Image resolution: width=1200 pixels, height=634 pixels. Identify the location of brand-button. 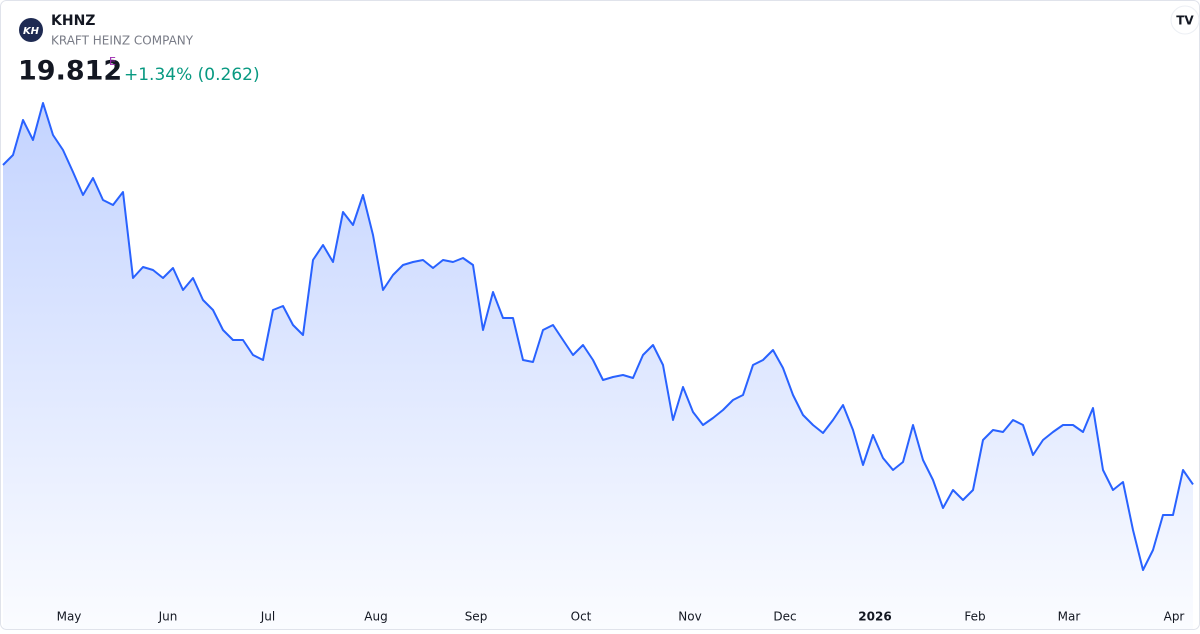
(1185, 20).